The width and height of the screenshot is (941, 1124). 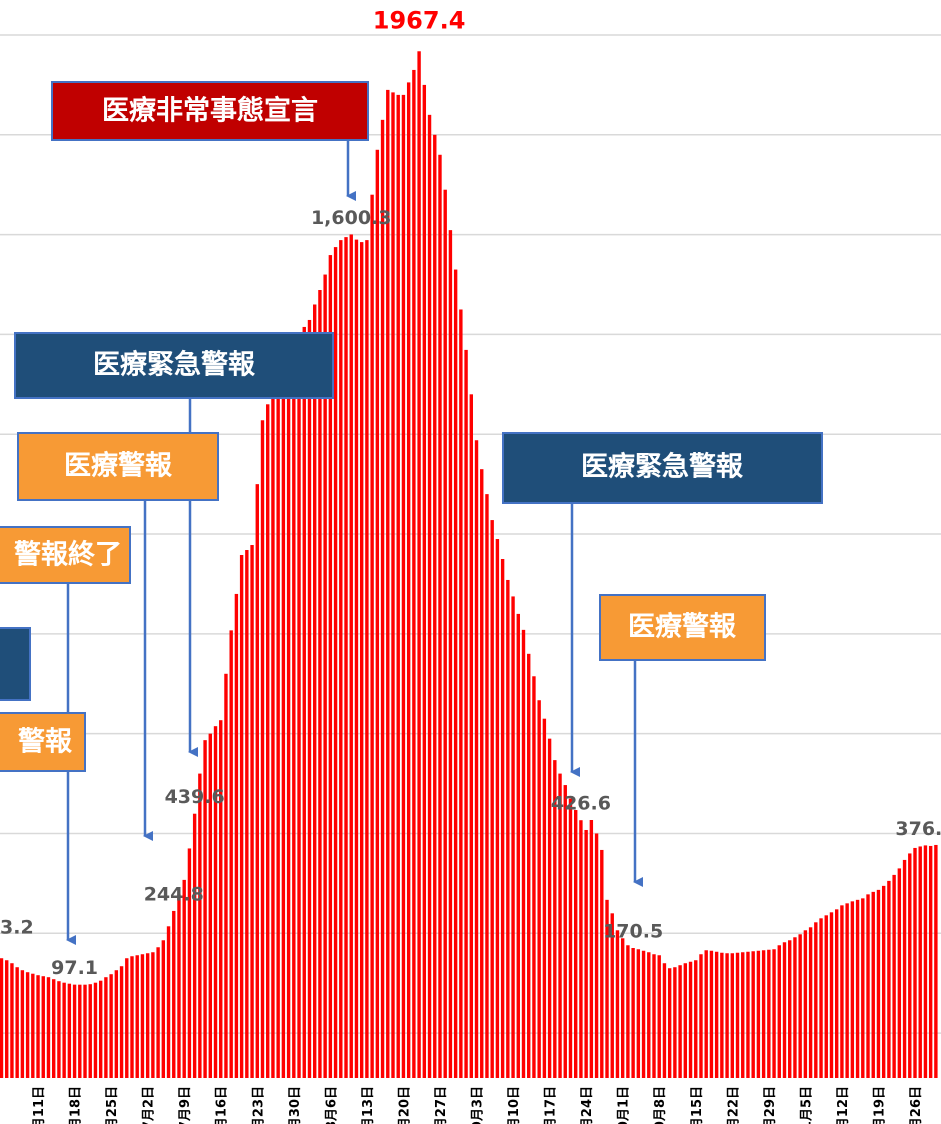 I want to click on x-tick-label: 9月24日, so click(x=587, y=1105).